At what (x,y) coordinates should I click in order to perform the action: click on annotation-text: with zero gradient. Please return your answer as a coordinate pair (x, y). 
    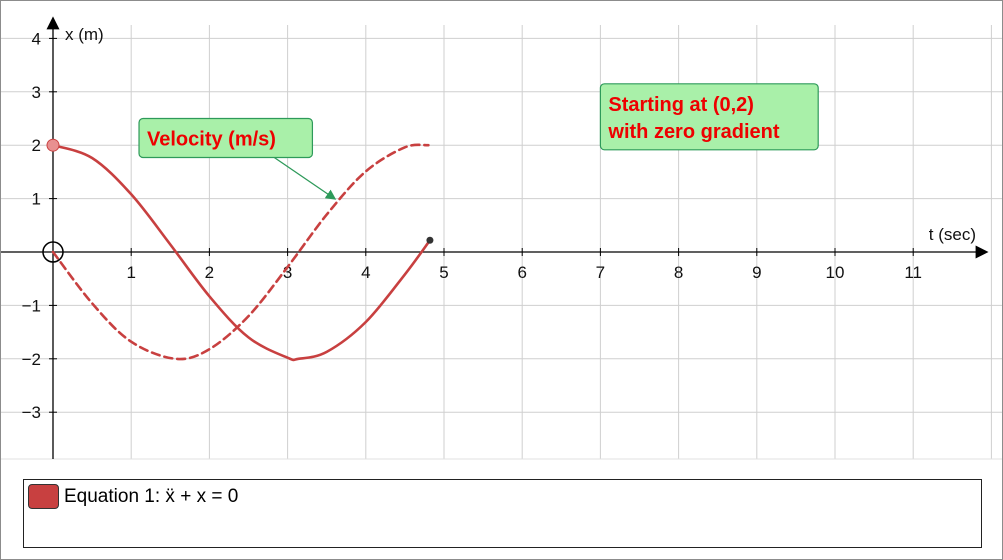
    Looking at the image, I should click on (693, 132).